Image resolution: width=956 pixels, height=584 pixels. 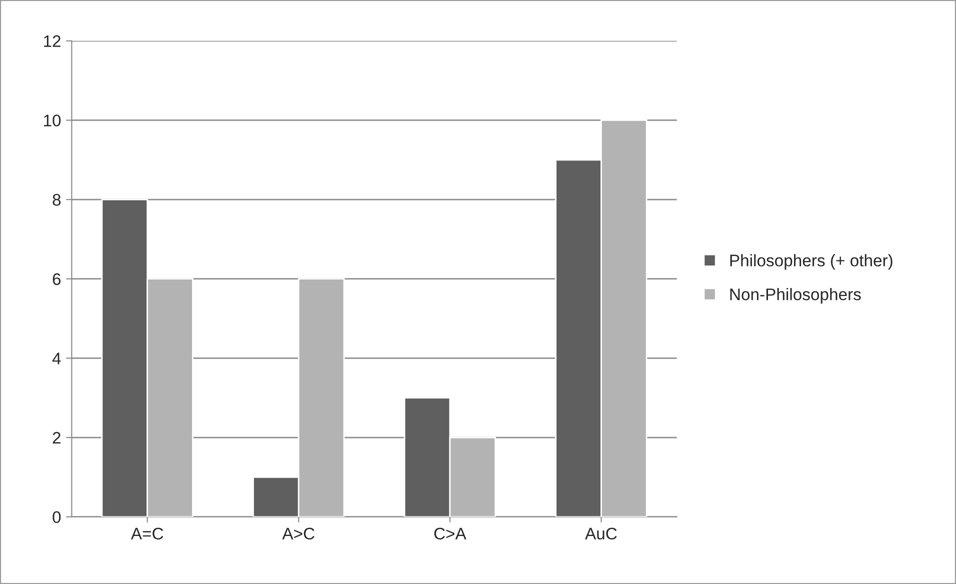 What do you see at coordinates (52, 120) in the screenshot?
I see `y-tick-label: 10` at bounding box center [52, 120].